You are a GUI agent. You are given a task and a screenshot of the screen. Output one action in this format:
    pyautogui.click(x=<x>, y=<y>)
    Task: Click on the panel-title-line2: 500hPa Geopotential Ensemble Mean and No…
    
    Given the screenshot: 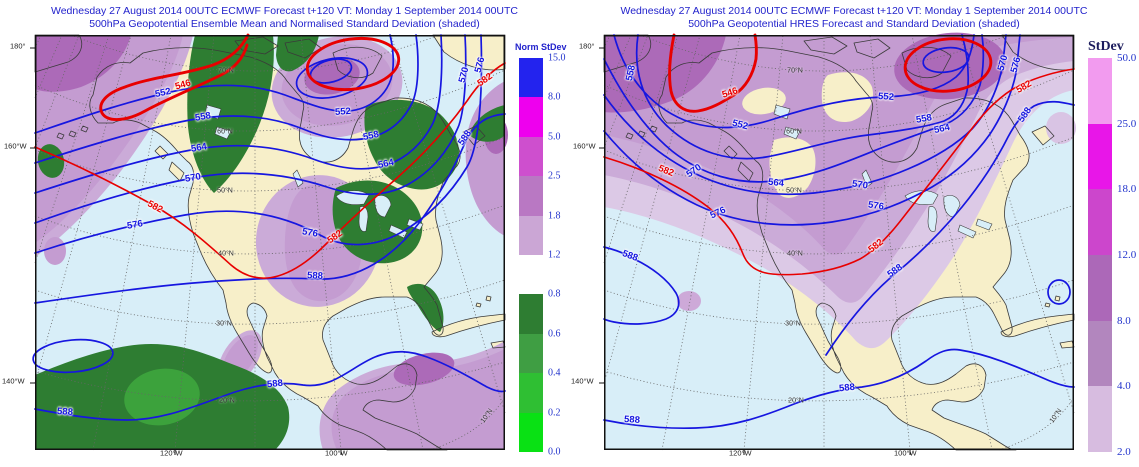 What is the action you would take?
    pyautogui.click(x=284, y=24)
    